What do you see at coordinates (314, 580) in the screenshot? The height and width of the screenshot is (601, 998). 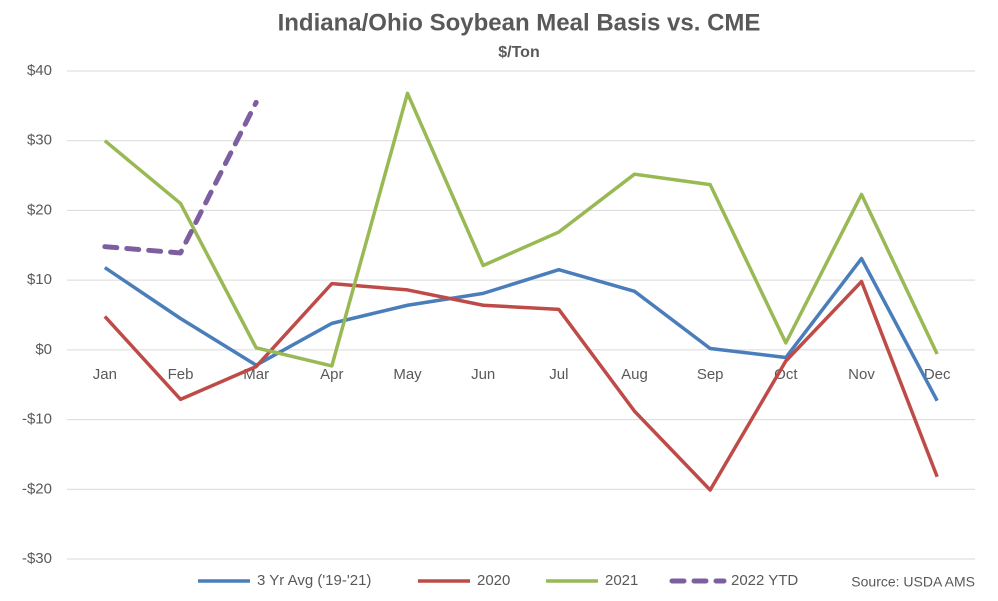 I see `legend-label: 3 Yr Avg ('19-'21)` at bounding box center [314, 580].